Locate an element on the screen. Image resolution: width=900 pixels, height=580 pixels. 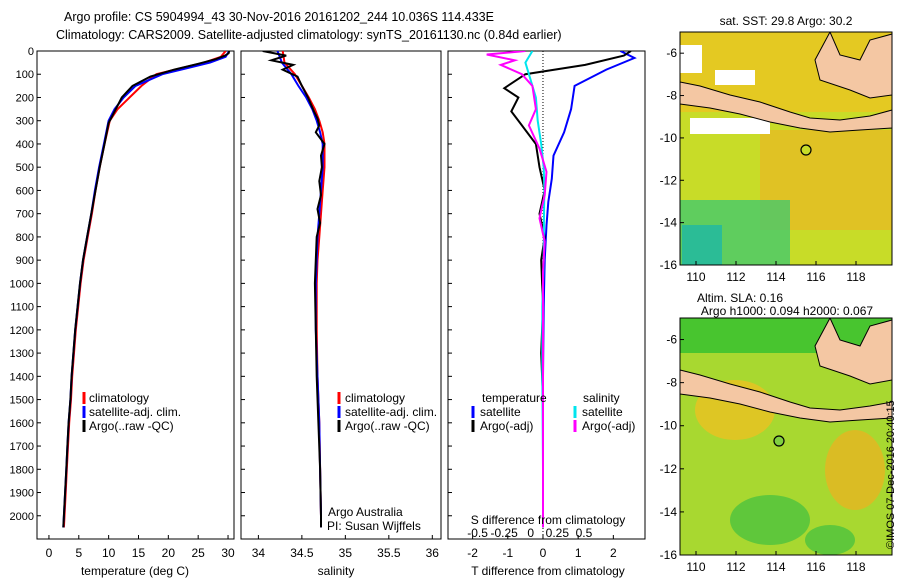
y-tick-label: 200 is located at coordinates (25, 98).